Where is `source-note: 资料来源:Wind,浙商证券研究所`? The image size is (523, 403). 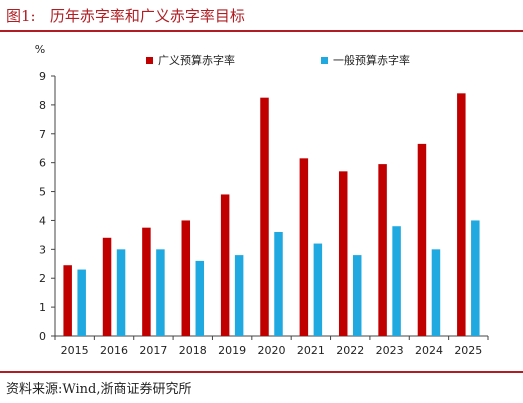 source-note: 资料来源:Wind,浙商证券研究所 is located at coordinates (99, 389).